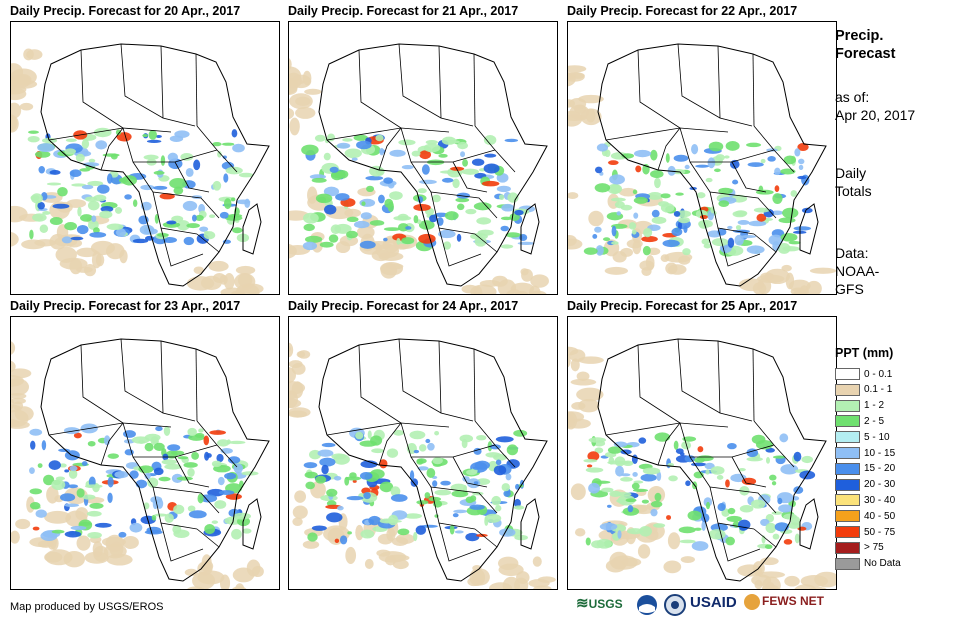  What do you see at coordinates (140, 168) in the screenshot?
I see `map-canvas` at bounding box center [140, 168].